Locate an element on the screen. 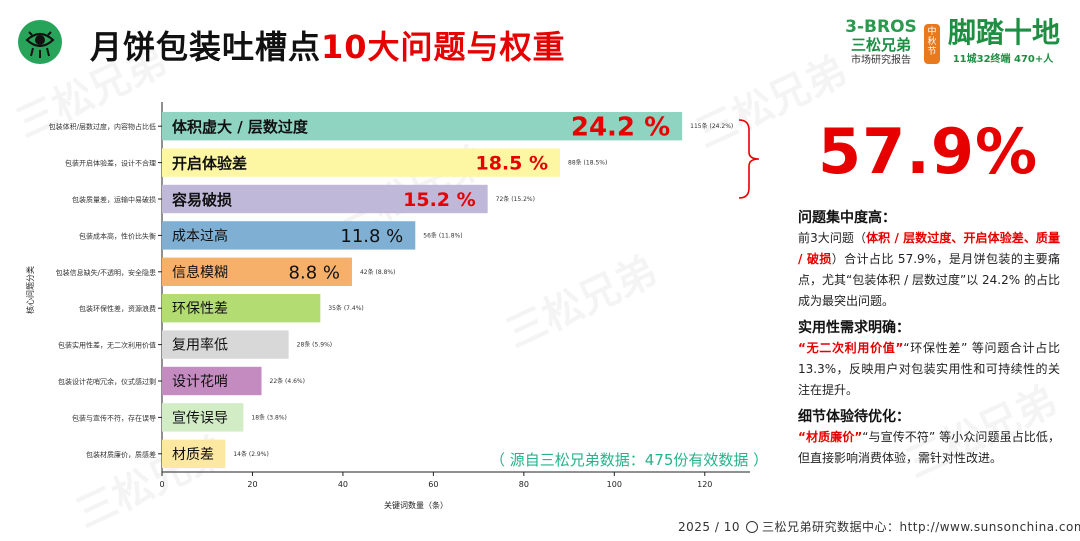 The width and height of the screenshot is (1080, 541). bar-percent-label: 15.2 % is located at coordinates (439, 200).